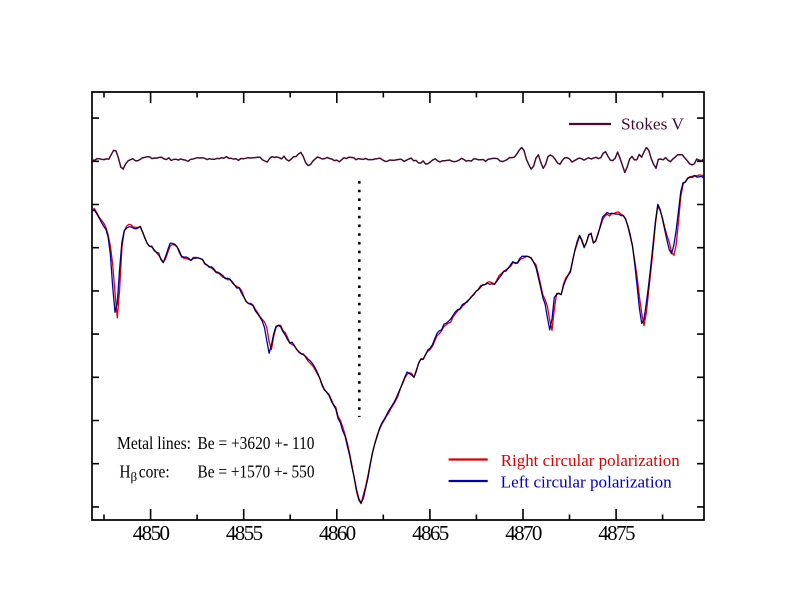 The image size is (792, 612). Describe the element at coordinates (134, 476) in the screenshot. I see `svg-text: β` at that location.